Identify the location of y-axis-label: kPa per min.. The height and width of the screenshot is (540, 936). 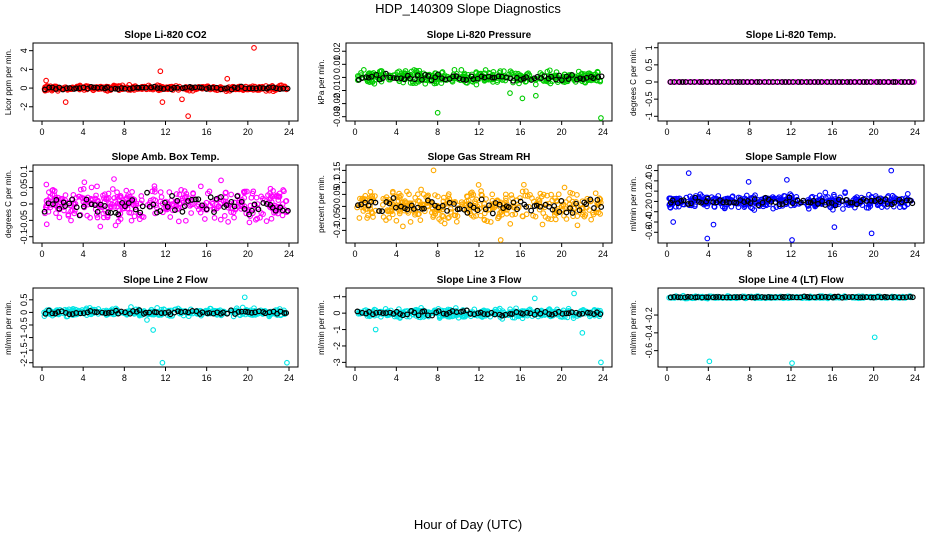
(321, 82).